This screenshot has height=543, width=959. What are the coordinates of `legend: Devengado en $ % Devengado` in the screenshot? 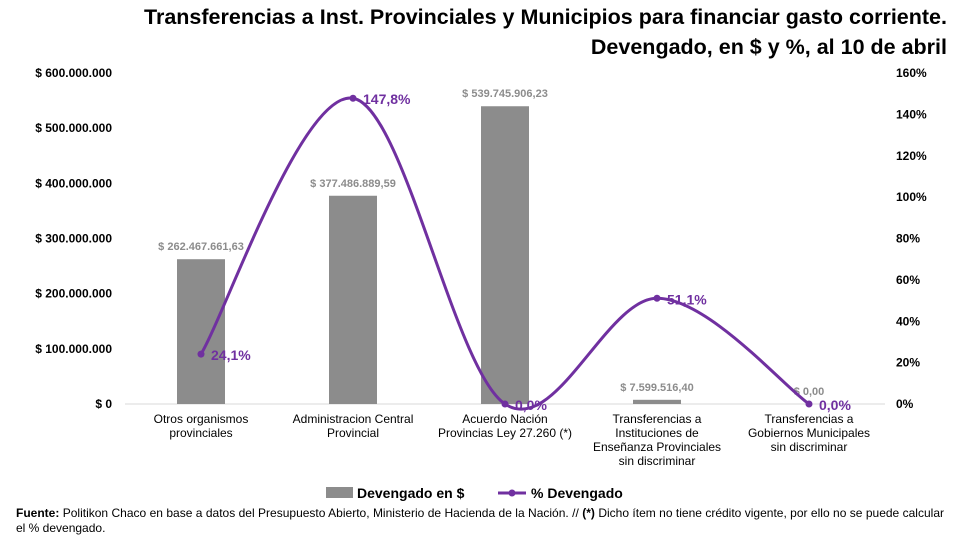 It's located at (474, 493).